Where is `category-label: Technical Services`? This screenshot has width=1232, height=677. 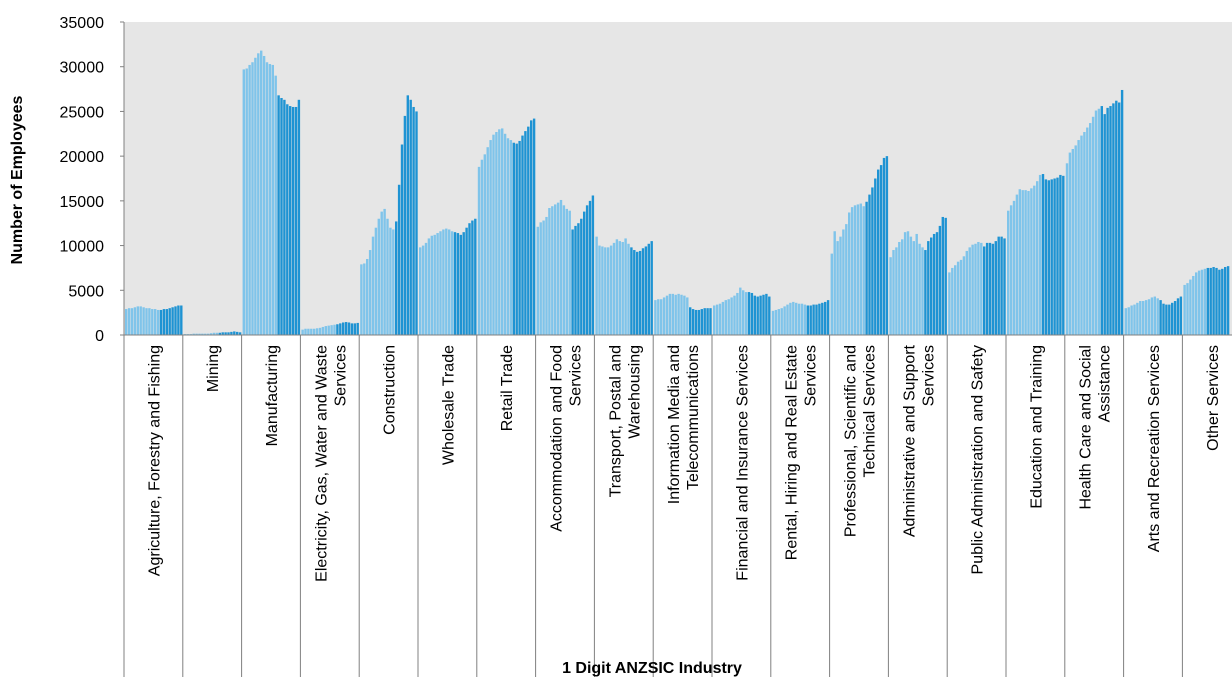
category-label: Technical Services is located at coordinates (870, 411).